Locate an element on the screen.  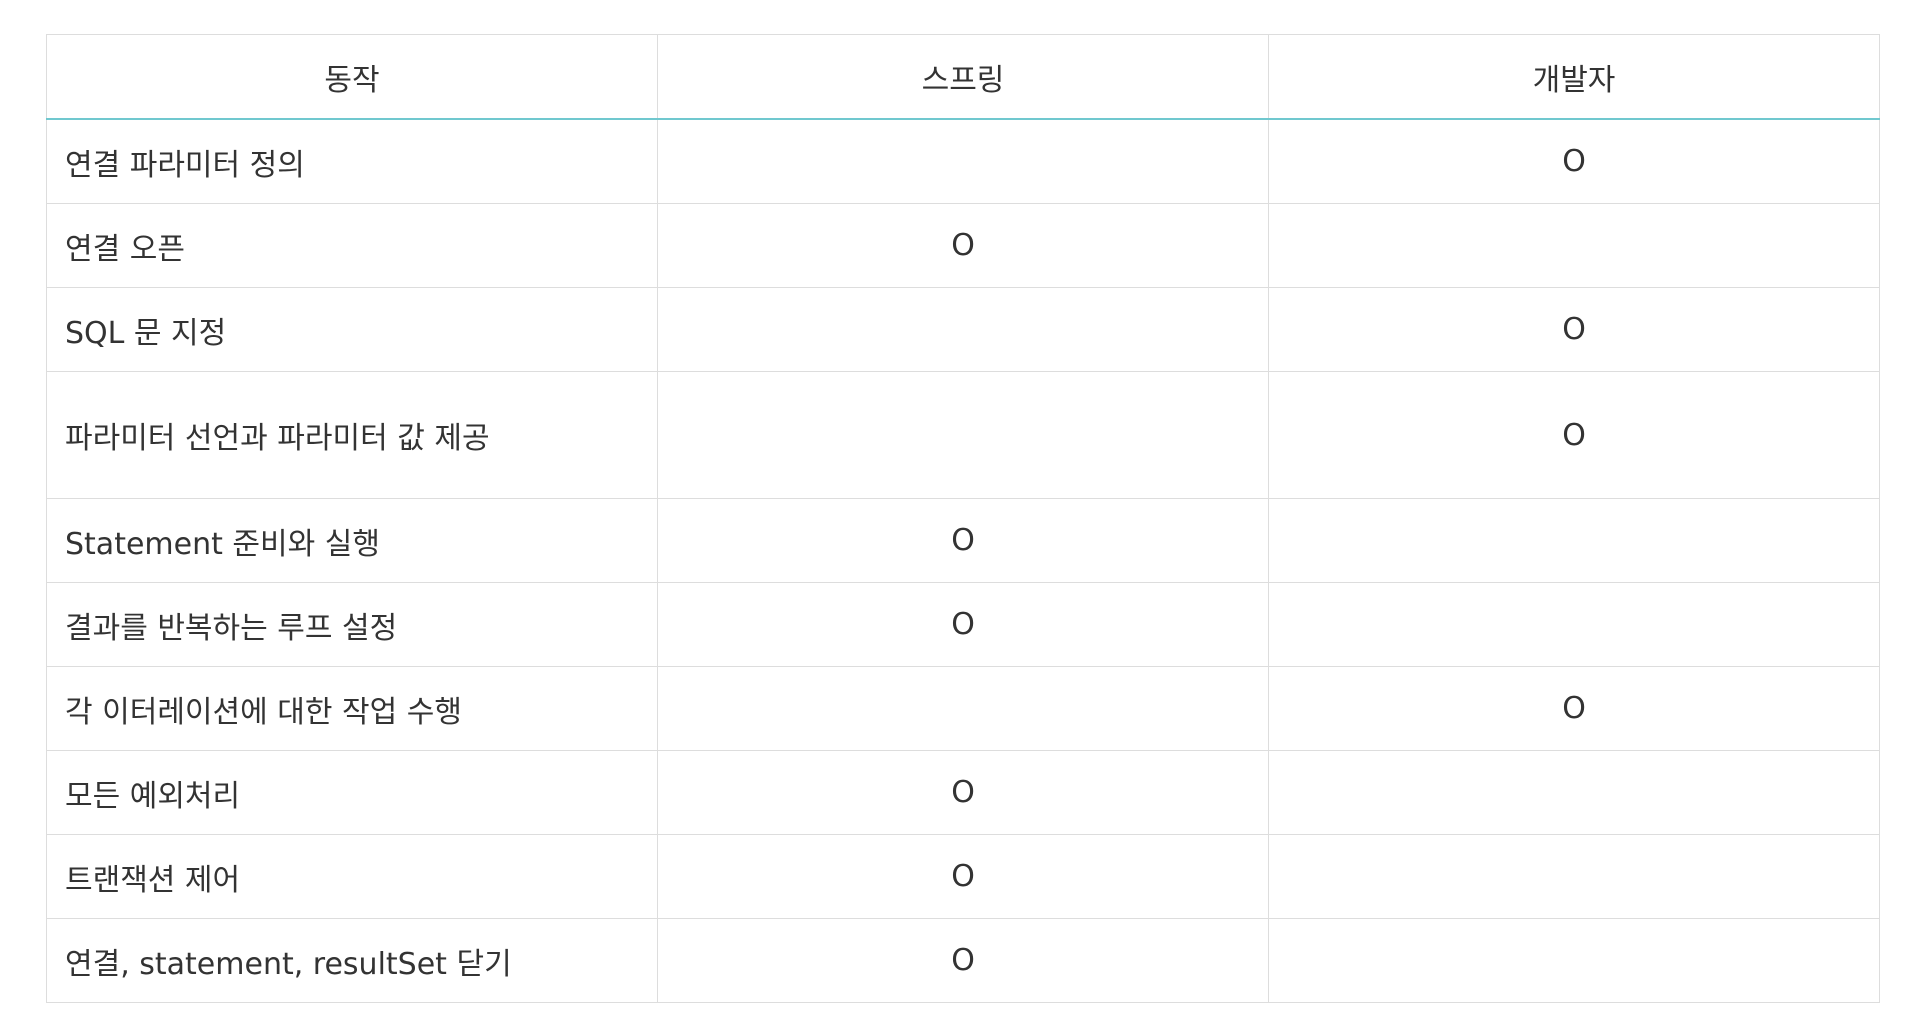
table-row: SQL 문 지정 O is located at coordinates (963, 329).